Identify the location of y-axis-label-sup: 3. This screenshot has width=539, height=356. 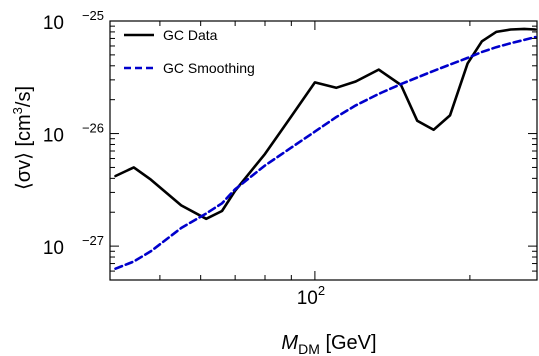
(17, 110).